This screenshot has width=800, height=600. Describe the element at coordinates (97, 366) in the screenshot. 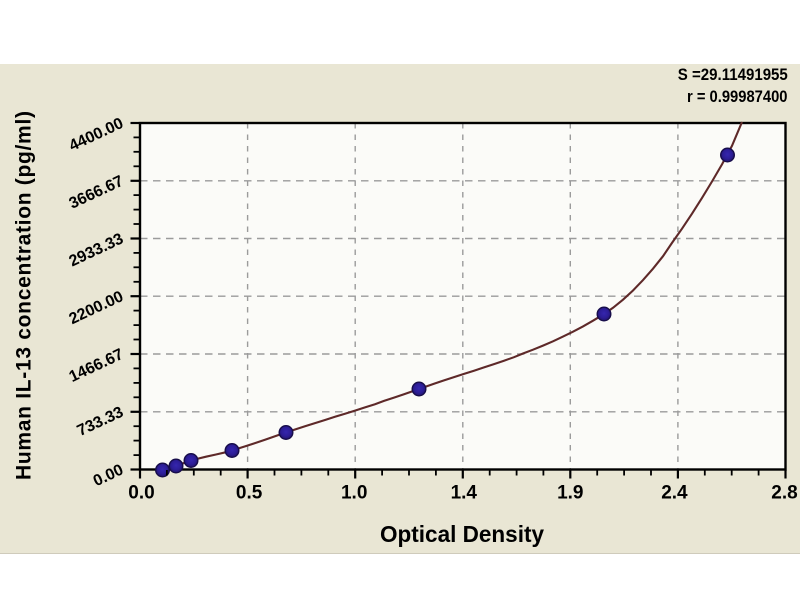

I see `svg-text: 1466.67` at that location.